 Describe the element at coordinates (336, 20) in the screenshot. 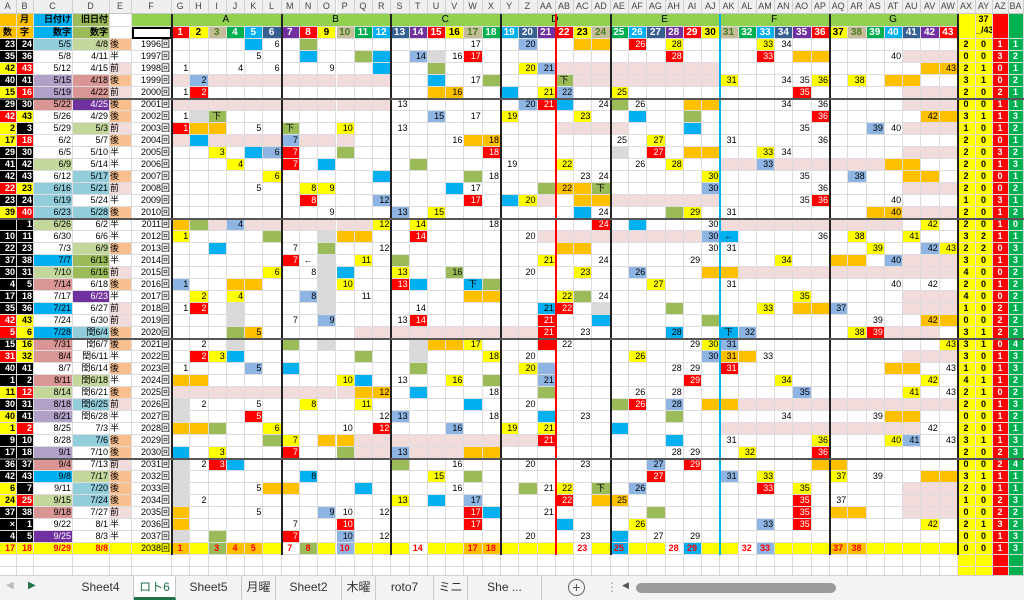

I see `group-header-B: B` at that location.